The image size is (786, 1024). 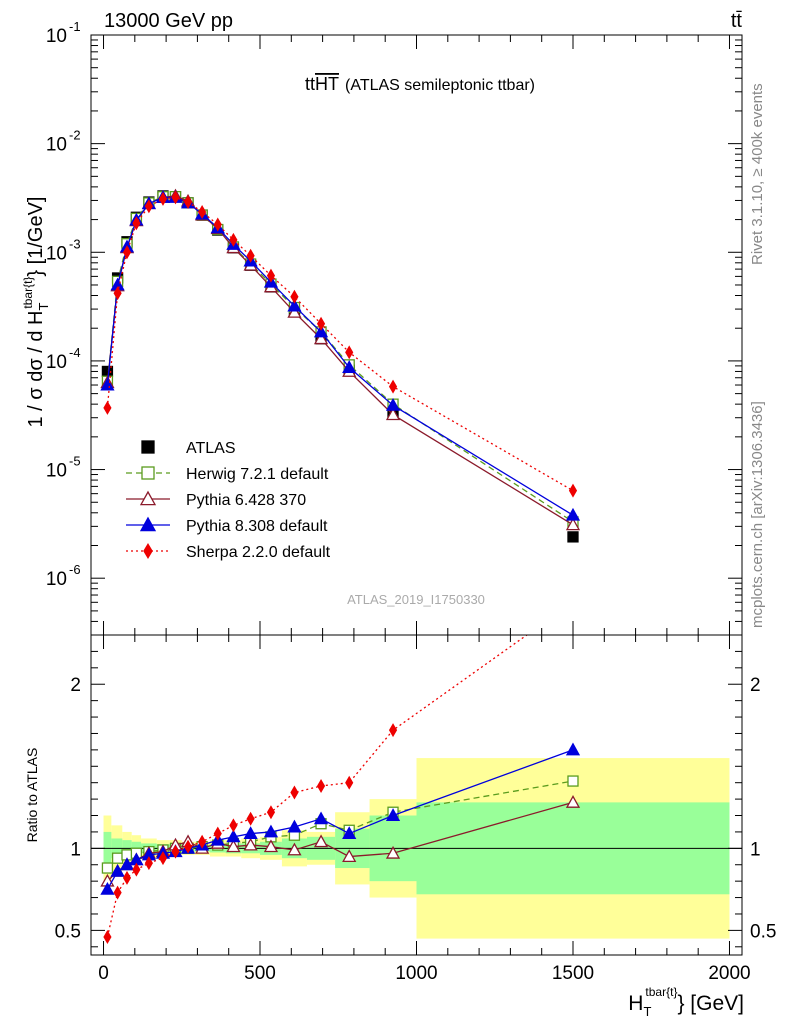 What do you see at coordinates (258, 552) in the screenshot?
I see `legend-entry: Sherpa 2.2.0 default` at bounding box center [258, 552].